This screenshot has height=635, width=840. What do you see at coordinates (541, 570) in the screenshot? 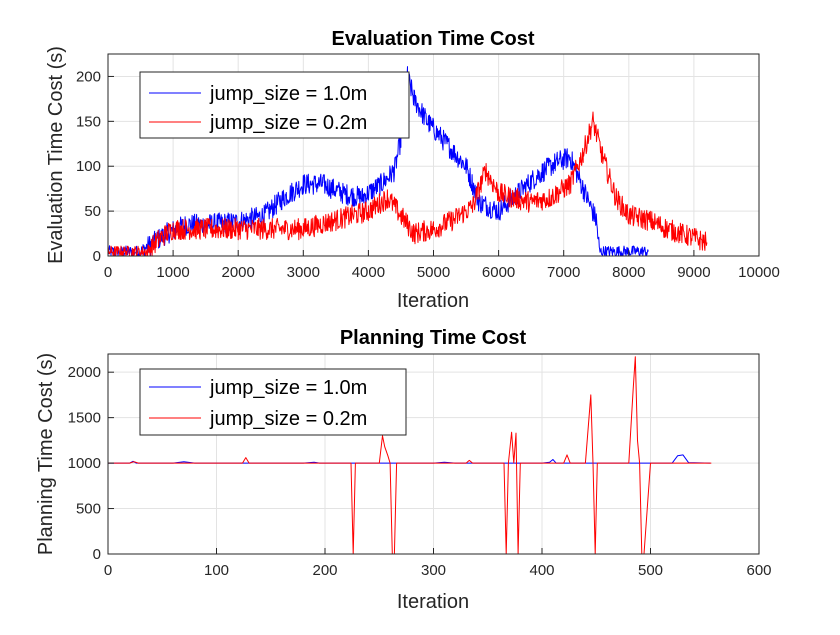
I see `planning-x-tick-label: 400` at bounding box center [541, 570].